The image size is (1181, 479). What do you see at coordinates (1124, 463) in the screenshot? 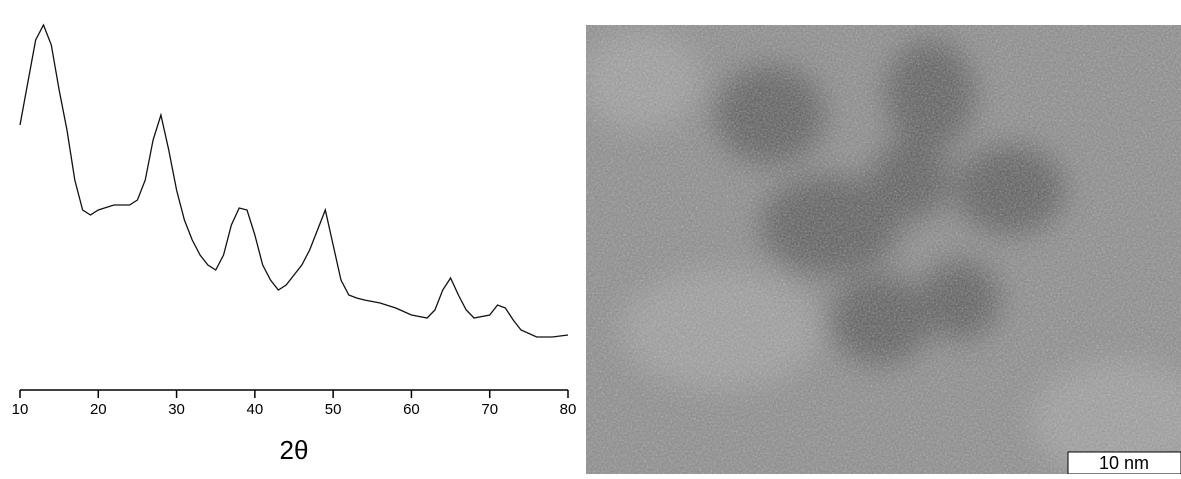
I see `scale-bar-label: 10 nm` at bounding box center [1124, 463].